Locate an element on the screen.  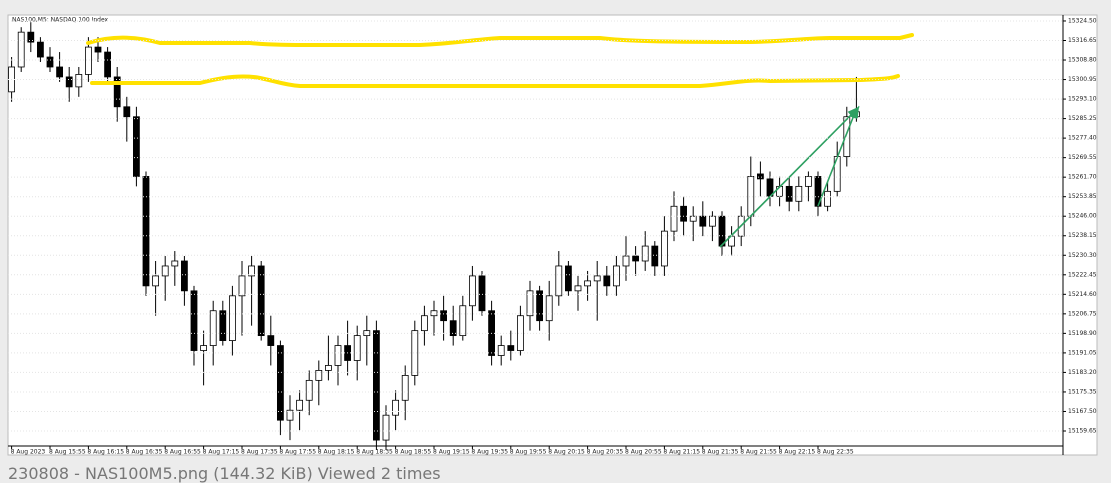
y-tick-label: 15261.70 is located at coordinates (1082, 177).